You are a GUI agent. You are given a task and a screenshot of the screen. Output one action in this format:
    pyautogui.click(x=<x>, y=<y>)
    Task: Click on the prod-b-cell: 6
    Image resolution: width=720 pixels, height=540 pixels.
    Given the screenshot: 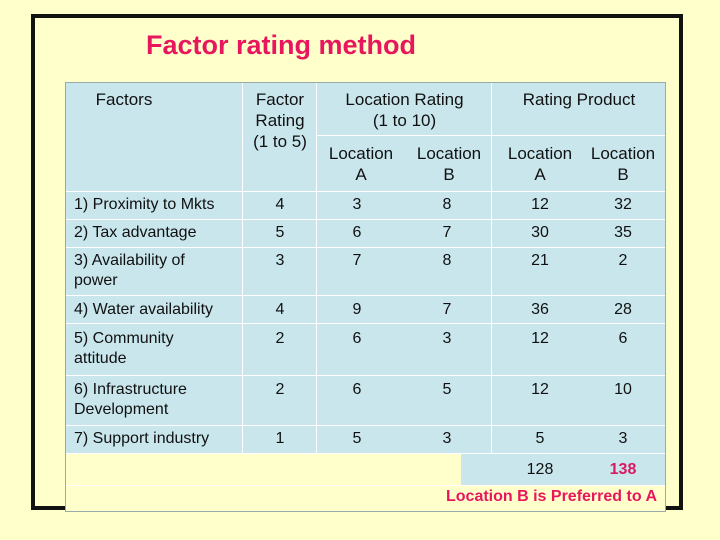 What is the action you would take?
    pyautogui.click(x=623, y=338)
    